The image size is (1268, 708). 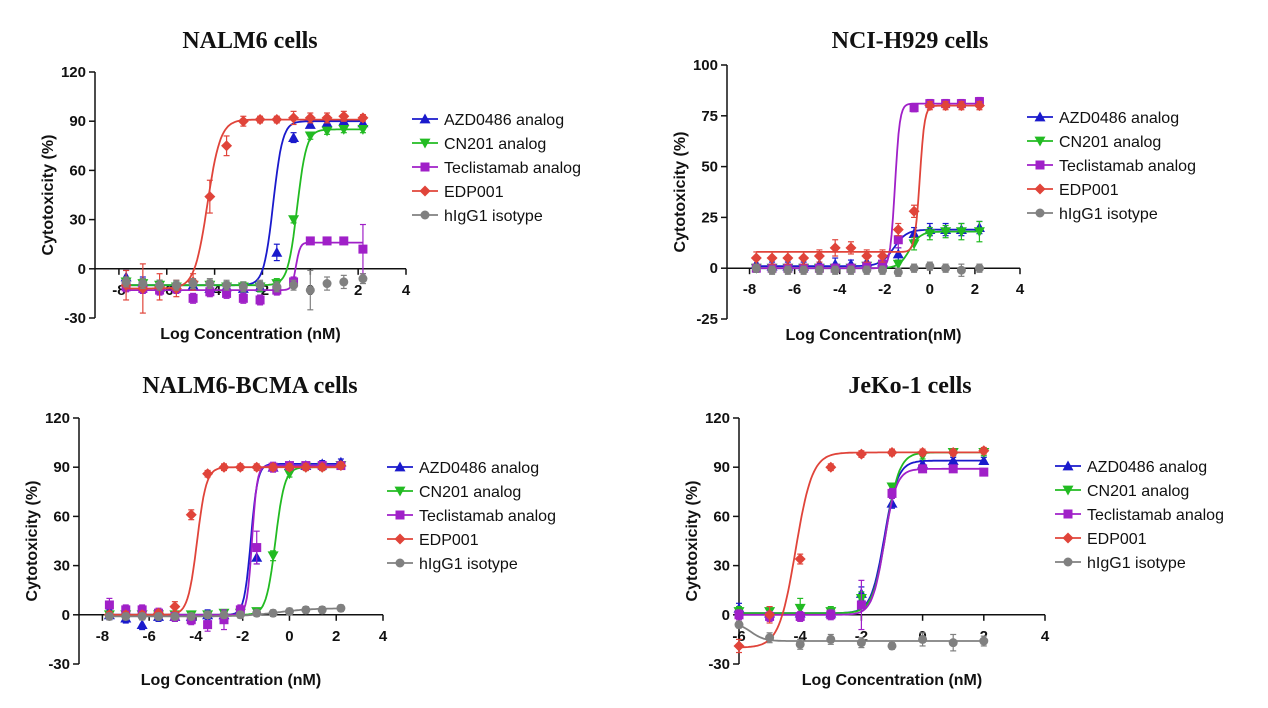 I want to click on legend-label: Teclistamab analog, so click(x=1127, y=166).